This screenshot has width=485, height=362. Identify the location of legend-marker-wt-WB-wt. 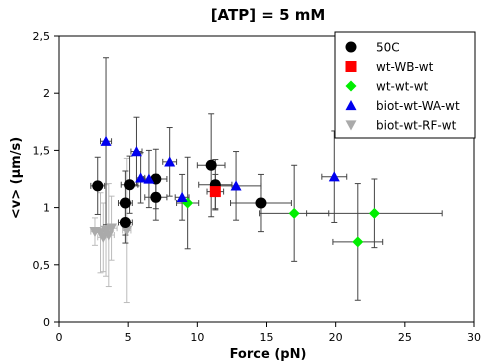
(351, 66).